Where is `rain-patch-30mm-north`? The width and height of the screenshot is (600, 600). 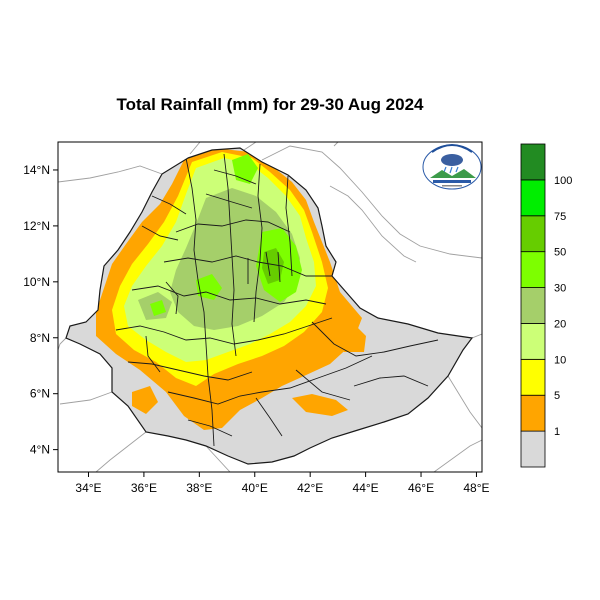 rain-patch-30mm-north is located at coordinates (245, 169).